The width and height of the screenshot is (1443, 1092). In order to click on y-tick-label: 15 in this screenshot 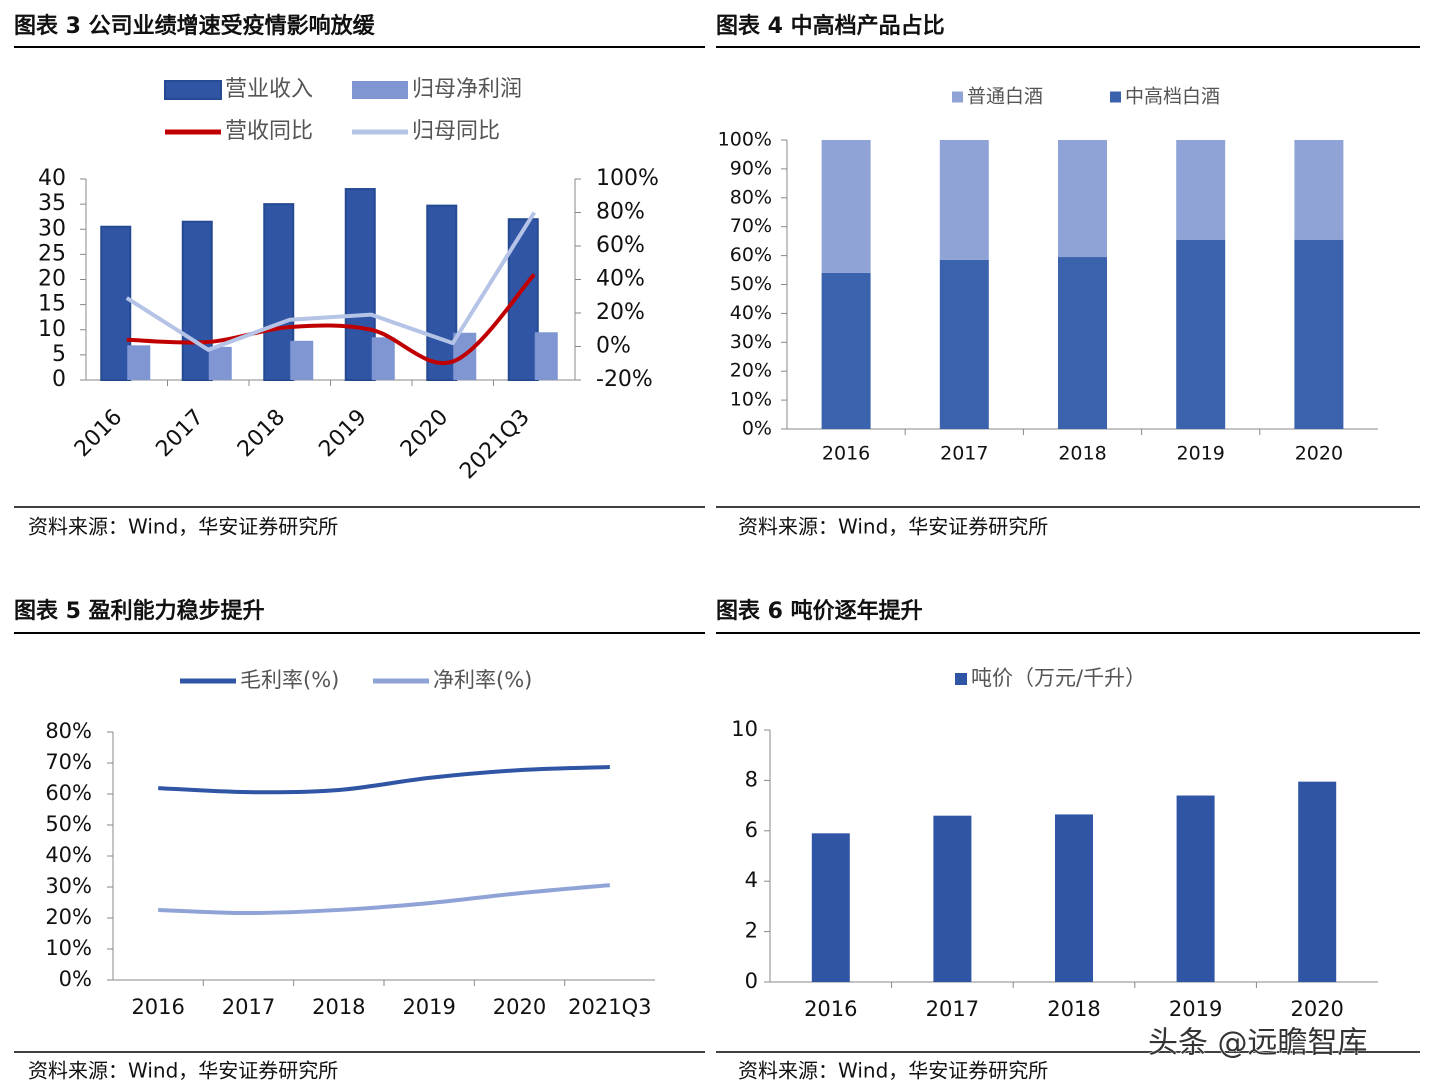, I will do `click(52, 304)`.